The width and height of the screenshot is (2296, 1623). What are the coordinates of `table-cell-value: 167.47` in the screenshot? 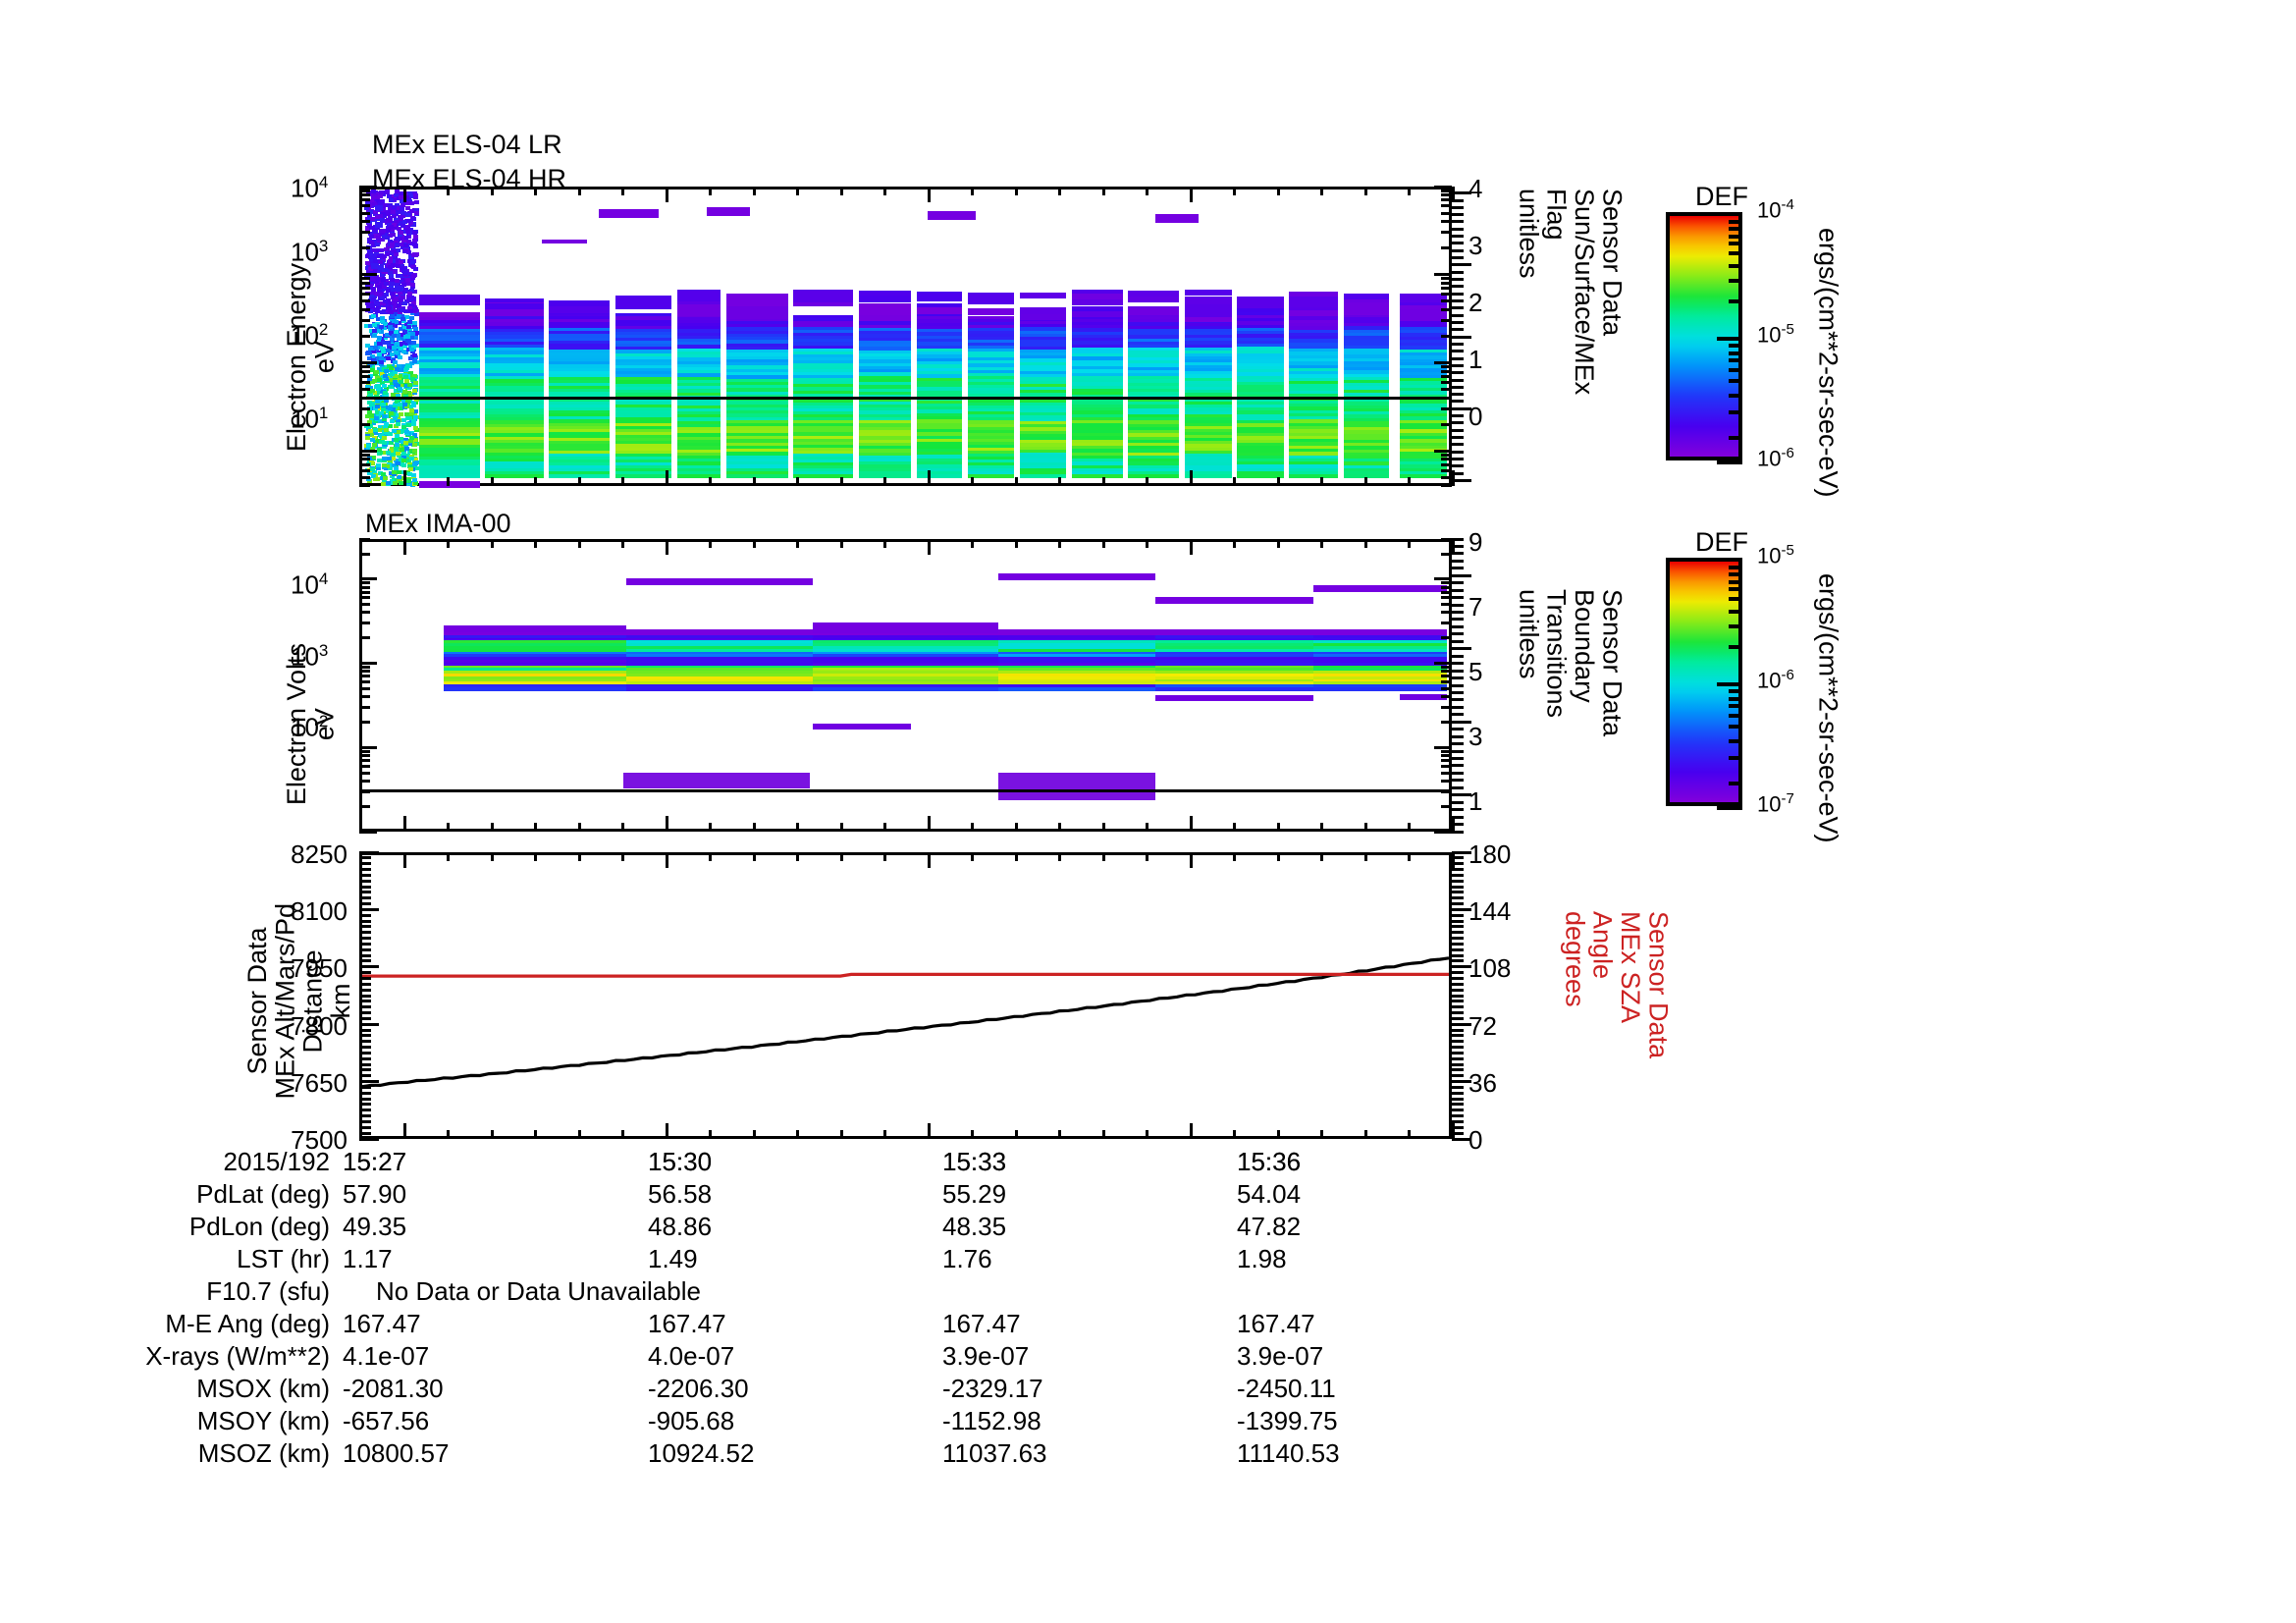 It's located at (1276, 1324).